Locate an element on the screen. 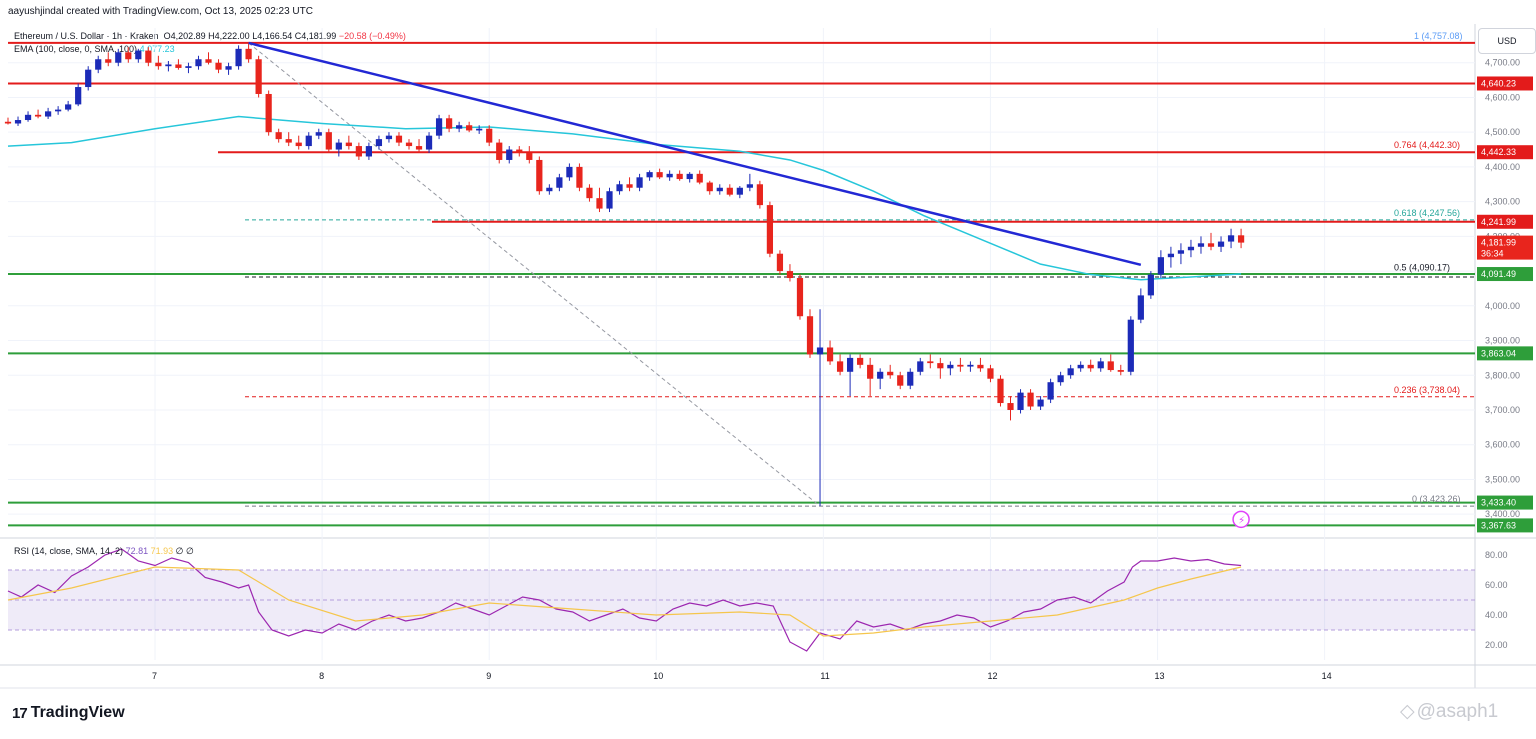  rsi-tick-label: 60.00 is located at coordinates (1496, 585).